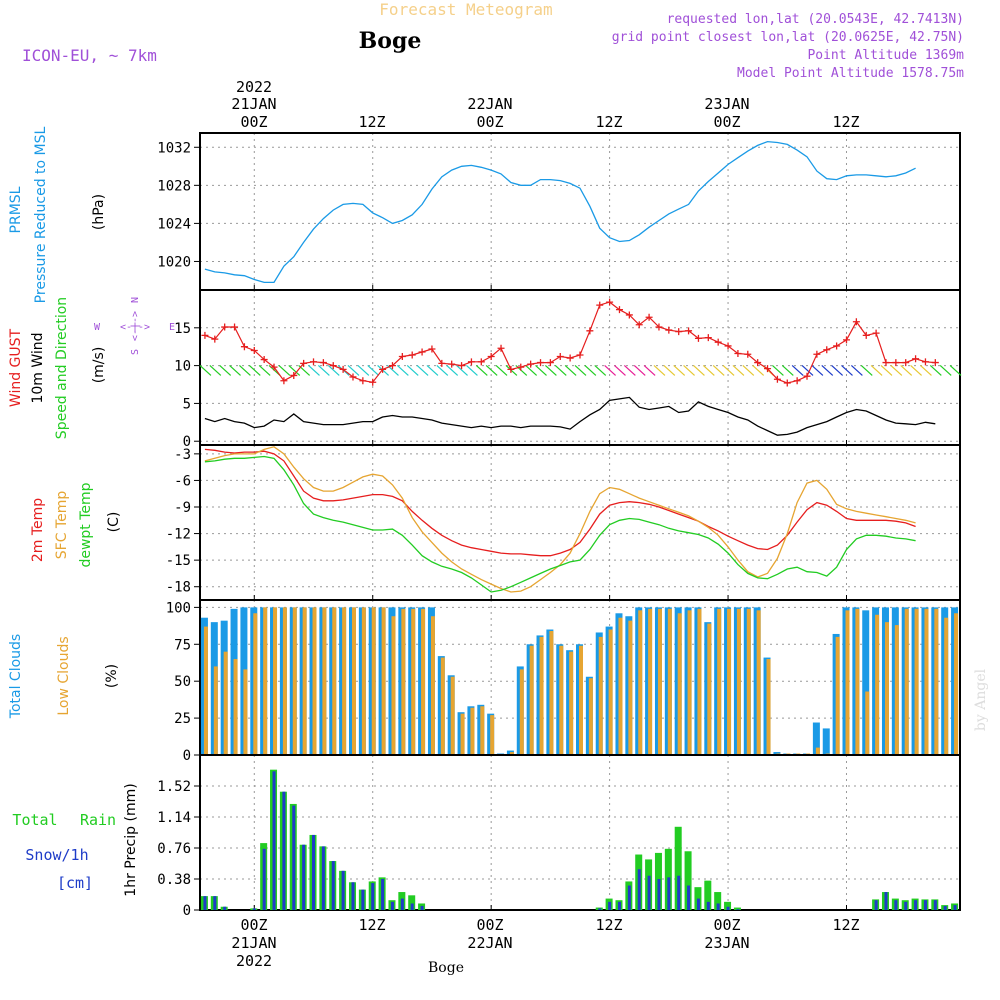 This screenshot has height=1000, width=1000. Describe the element at coordinates (99, 212) in the screenshot. I see `pressure-unit: (hPa)` at that location.